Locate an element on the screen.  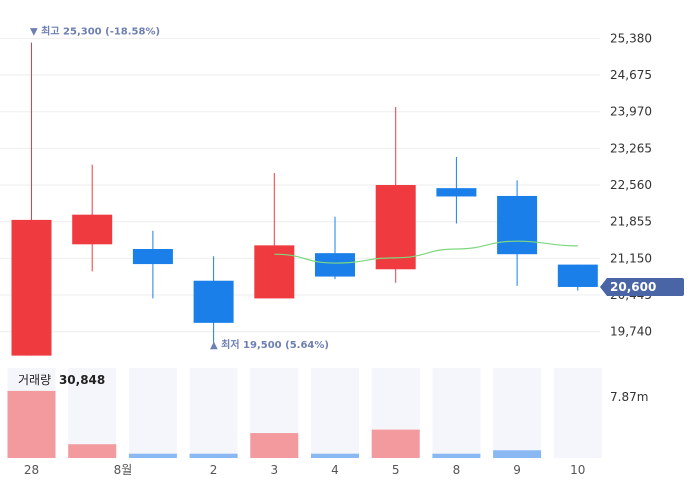
y-tick-label: 19,740 is located at coordinates (631, 332).